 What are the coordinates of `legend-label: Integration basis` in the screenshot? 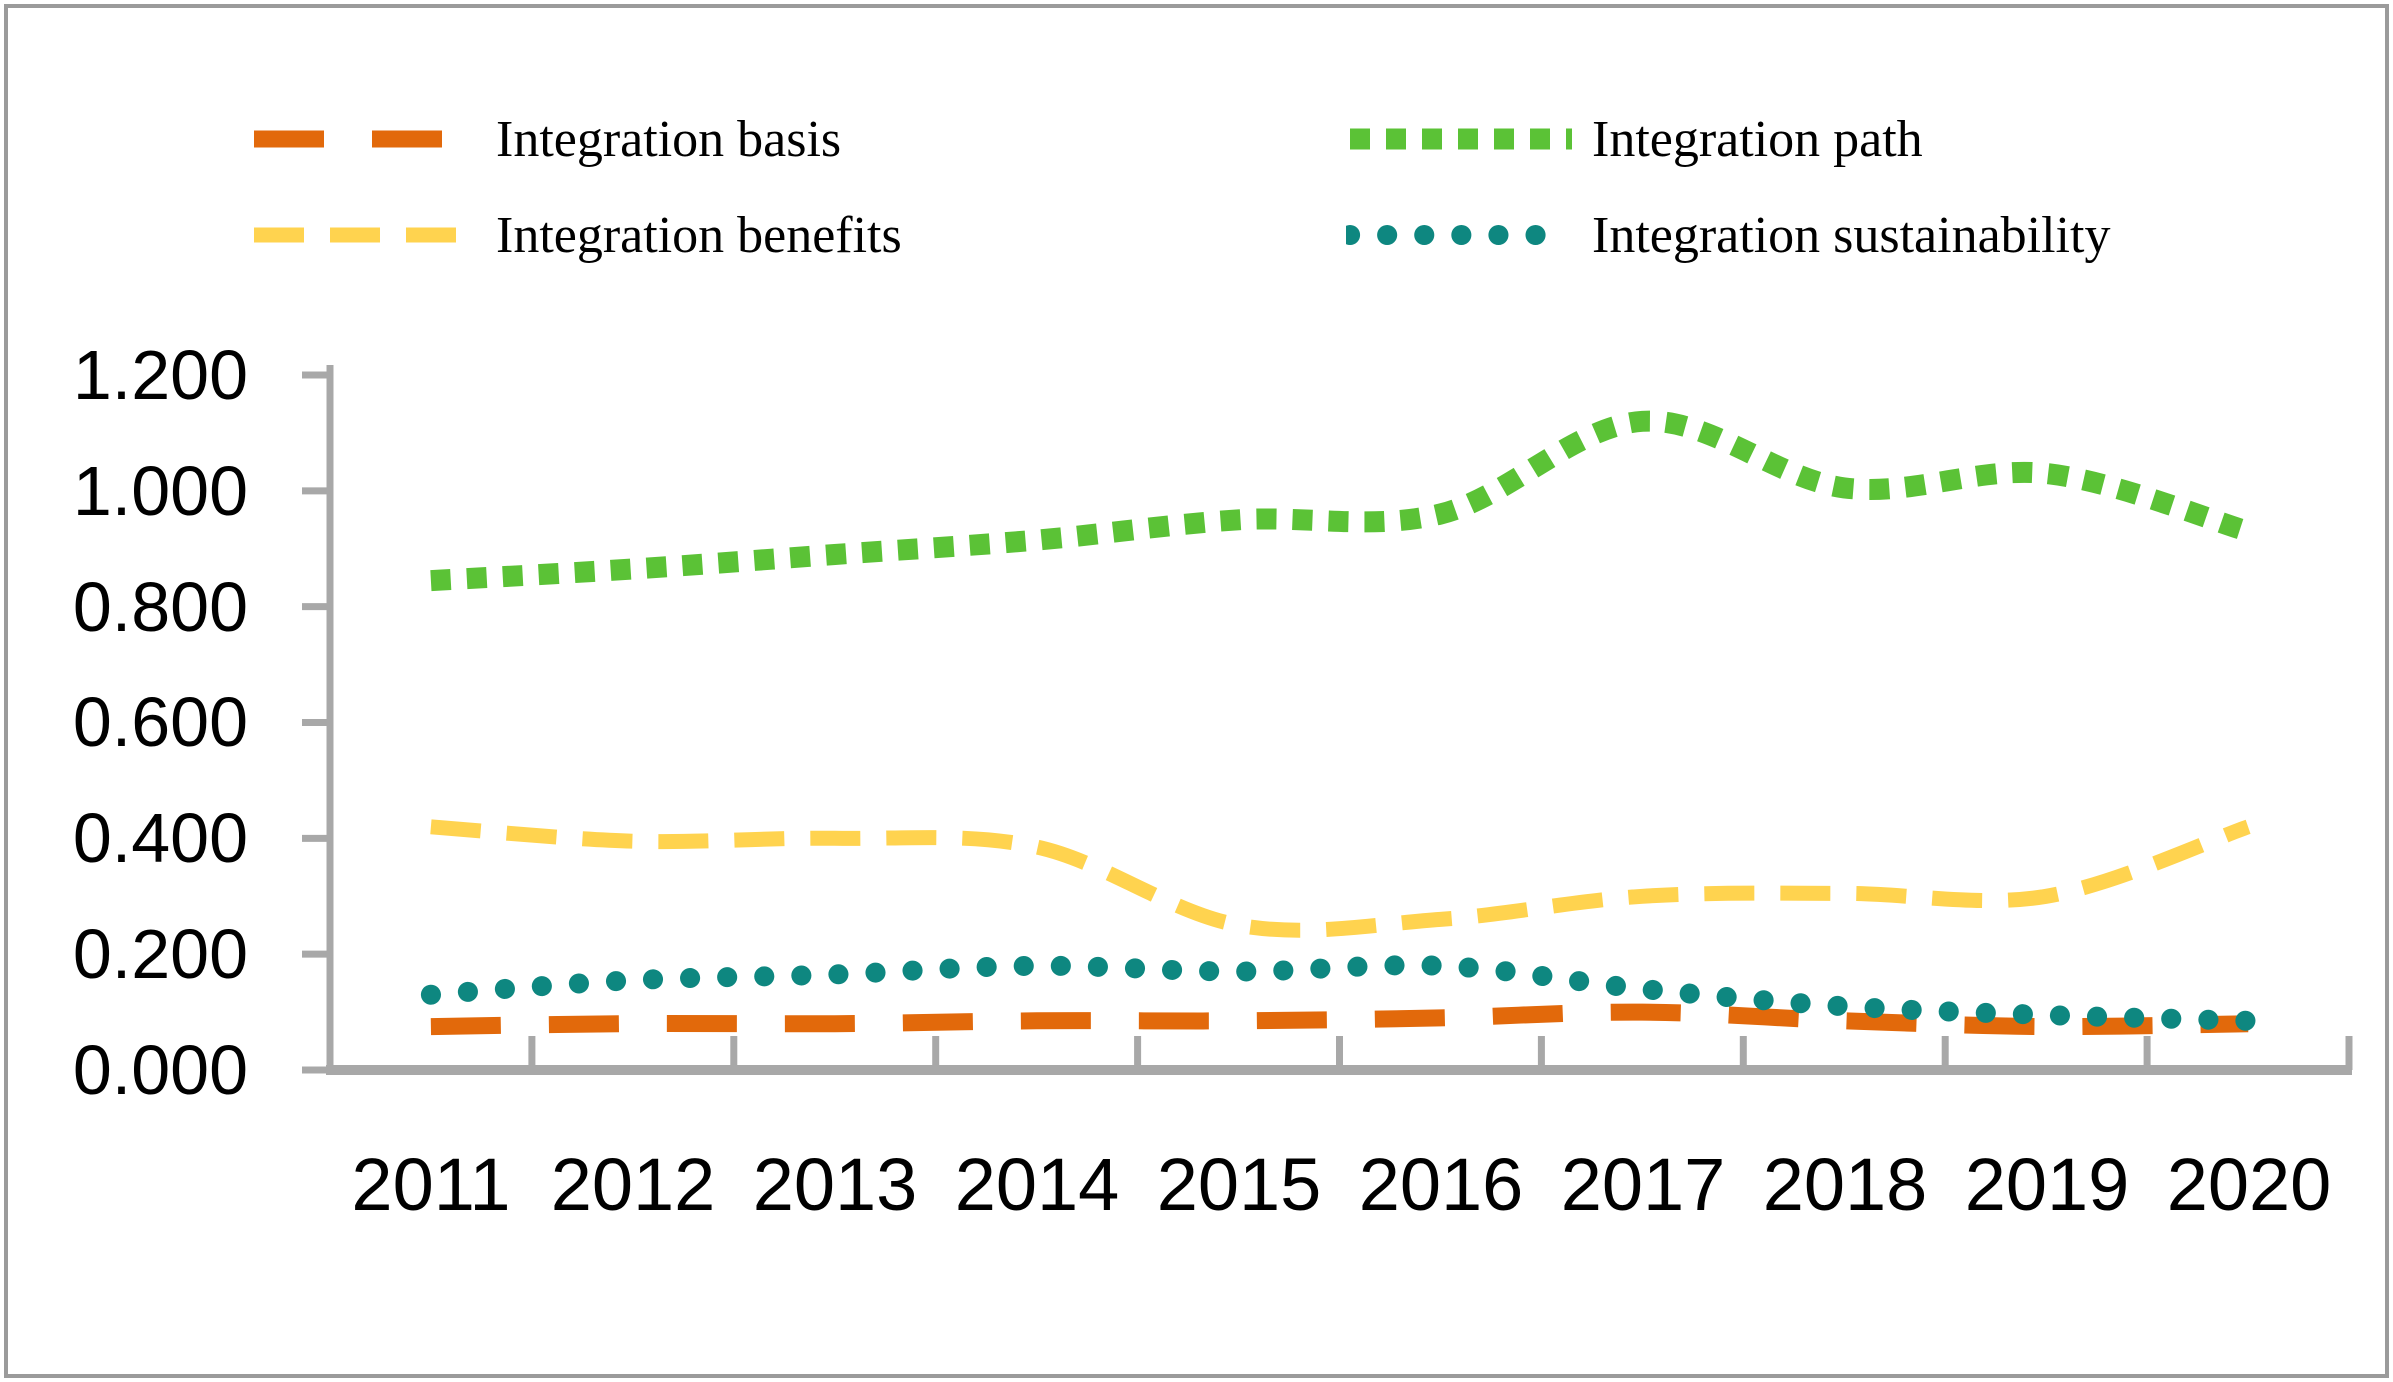 It's located at (669, 139).